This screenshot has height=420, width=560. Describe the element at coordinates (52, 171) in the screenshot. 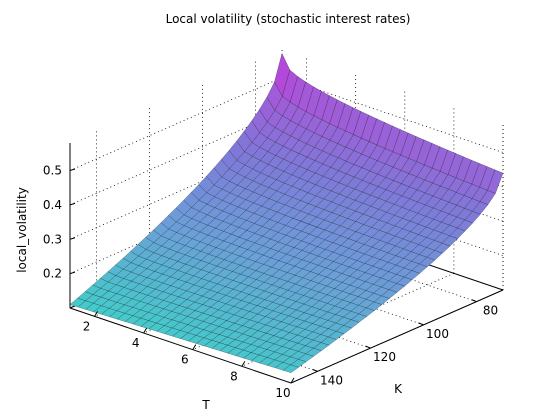

I see `z-tick-label: 0.5` at that location.